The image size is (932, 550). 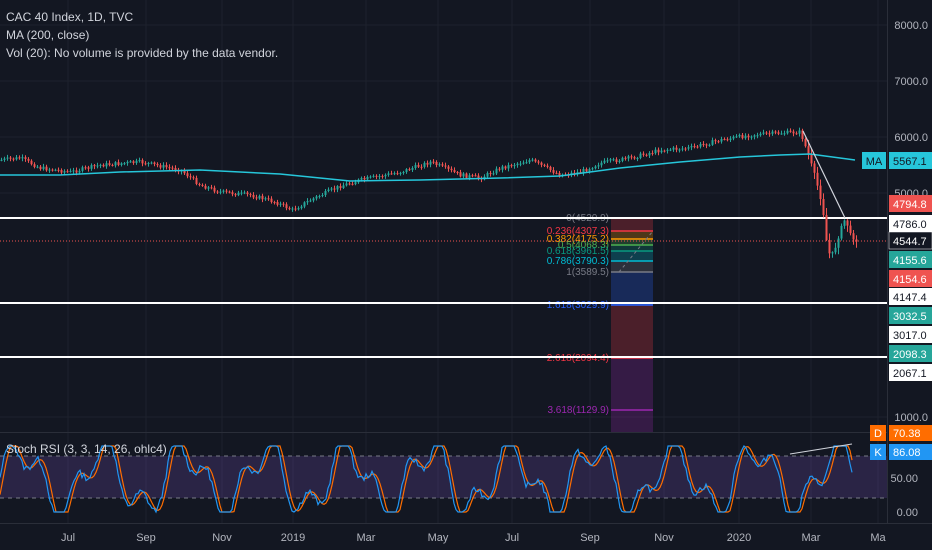 I want to click on stoch-legend: Stoch RSI (3, 3, 14, 26, ohlc4), so click(x=86, y=449).